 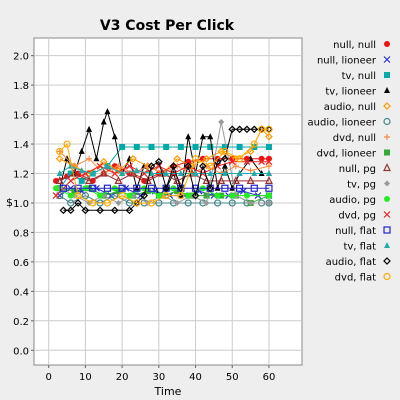 What do you see at coordinates (361, 185) in the screenshot?
I see `legend-label: tv, pg` at bounding box center [361, 185].